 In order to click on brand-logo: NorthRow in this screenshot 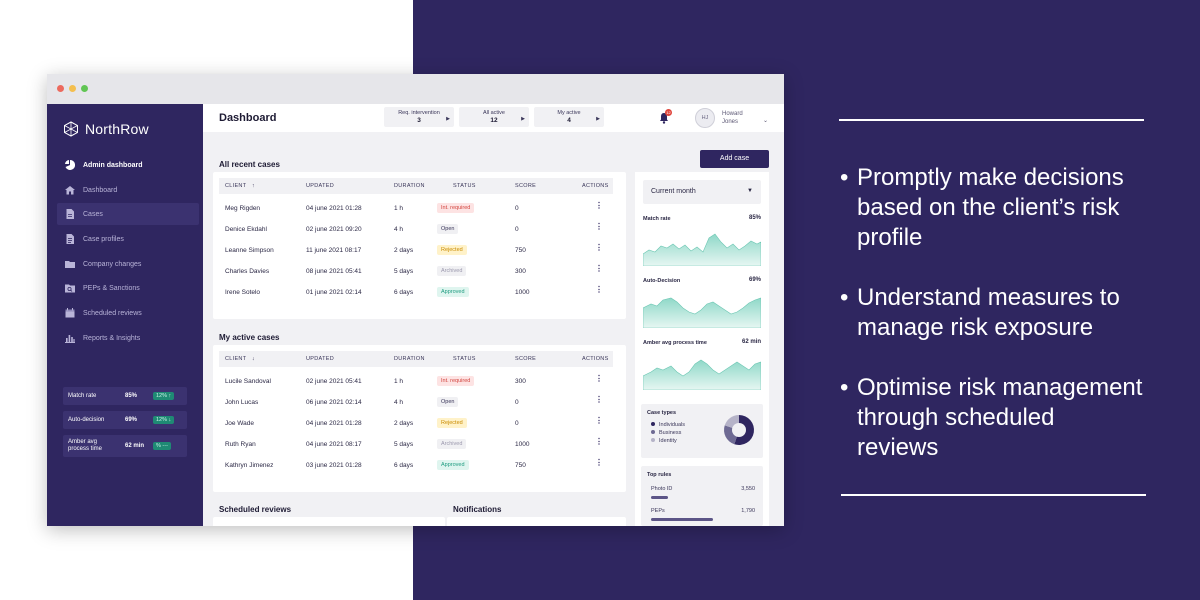, I will do `click(106, 129)`.